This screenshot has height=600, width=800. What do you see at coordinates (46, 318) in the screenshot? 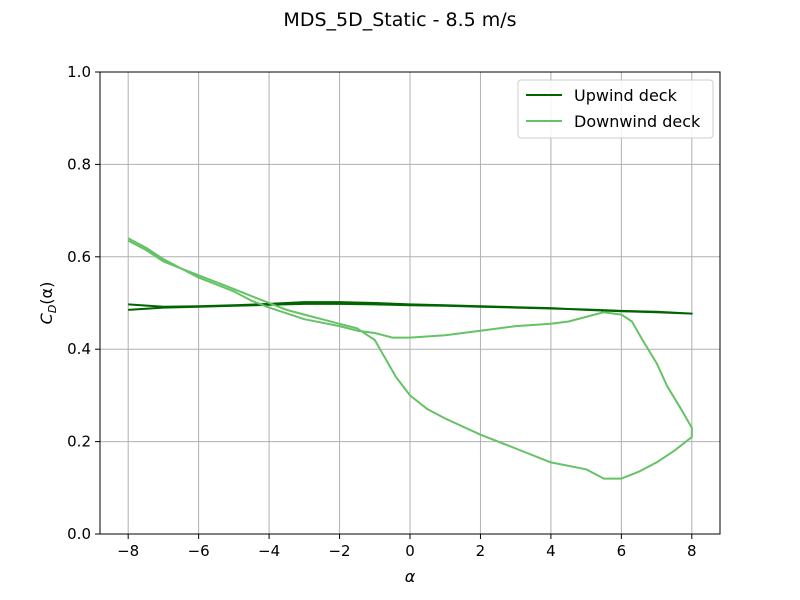
I see `y-axis-label-main: C` at bounding box center [46, 318].